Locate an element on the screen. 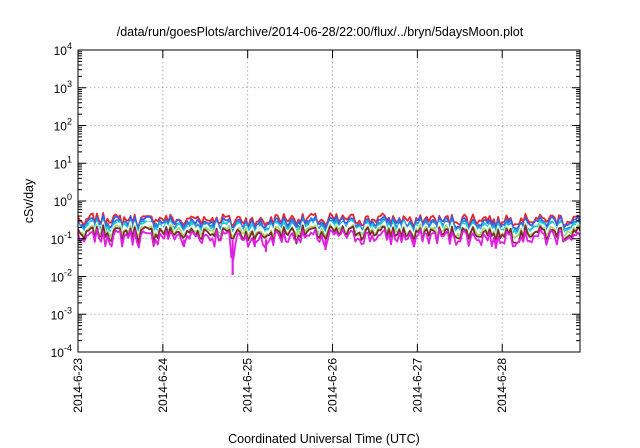  y-tick-label: 10⁴ is located at coordinates (63, 49).